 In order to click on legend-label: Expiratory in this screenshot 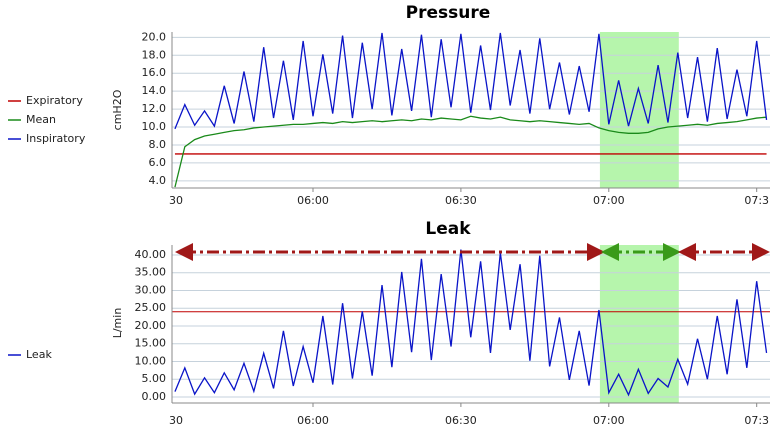, I will do `click(54, 100)`.